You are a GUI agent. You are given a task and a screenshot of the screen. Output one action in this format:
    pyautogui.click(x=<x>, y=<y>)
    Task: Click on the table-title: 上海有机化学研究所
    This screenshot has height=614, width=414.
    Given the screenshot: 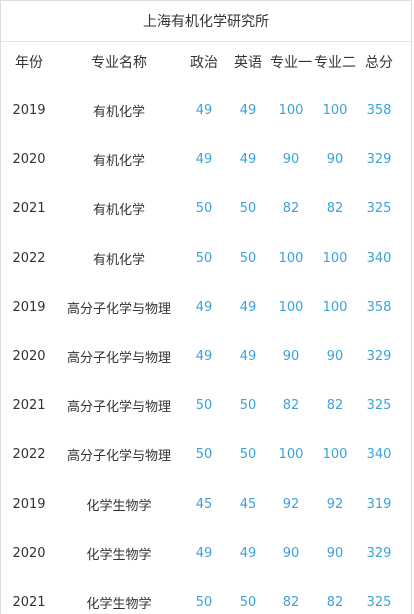 What is the action you would take?
    pyautogui.click(x=206, y=21)
    